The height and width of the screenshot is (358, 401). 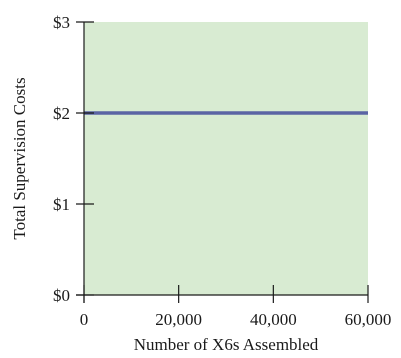 What do you see at coordinates (368, 319) in the screenshot?
I see `x-tick-label: 60,000` at bounding box center [368, 319].